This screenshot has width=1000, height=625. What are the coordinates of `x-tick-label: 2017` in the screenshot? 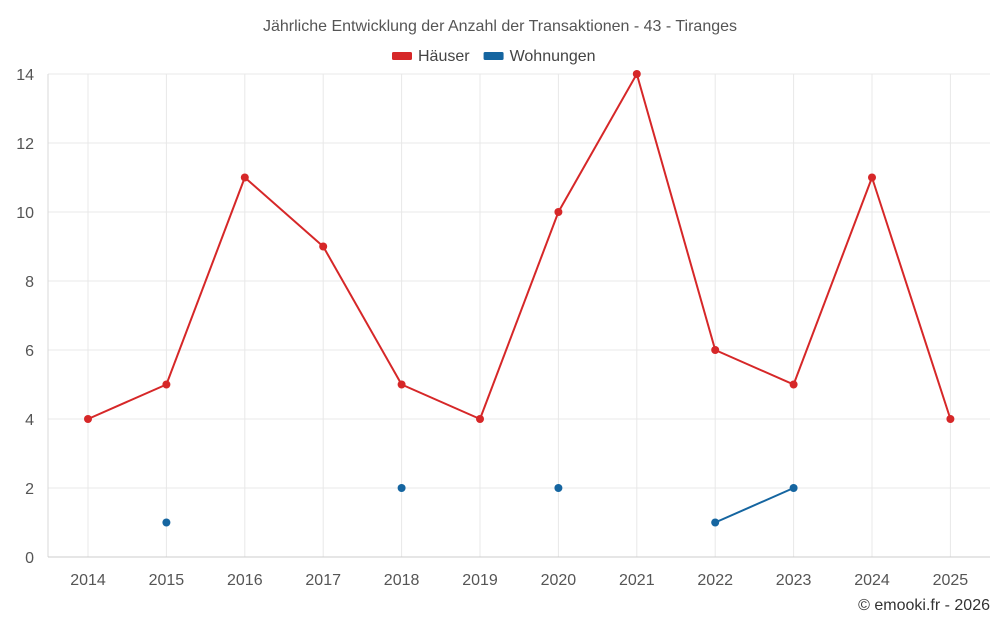 It's located at (323, 580).